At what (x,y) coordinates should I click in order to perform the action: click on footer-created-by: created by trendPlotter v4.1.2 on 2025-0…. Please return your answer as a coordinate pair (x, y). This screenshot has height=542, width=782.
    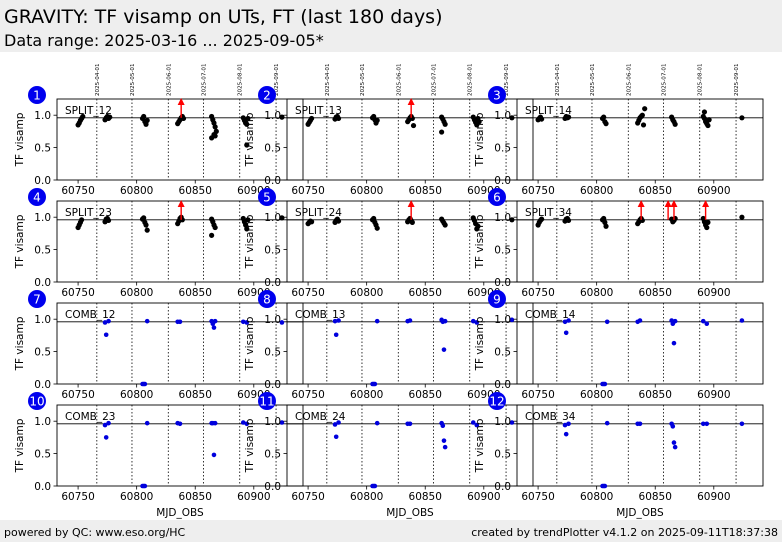
    Looking at the image, I should click on (624, 532).